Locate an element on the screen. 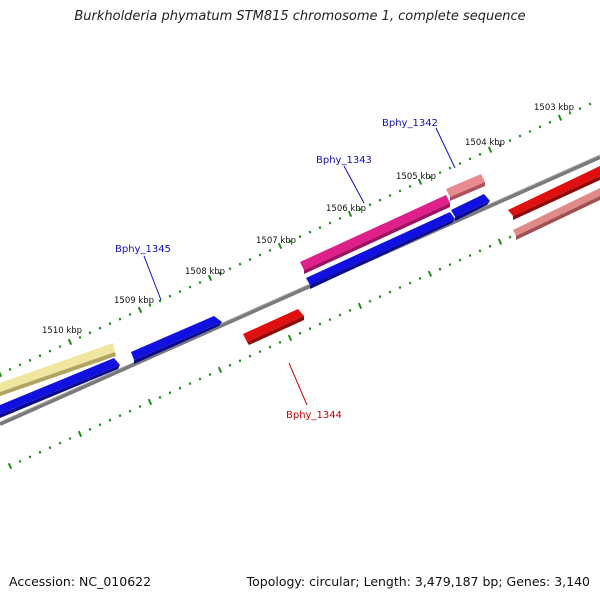  scale-label-1507: 1507 kbp is located at coordinates (276, 241).